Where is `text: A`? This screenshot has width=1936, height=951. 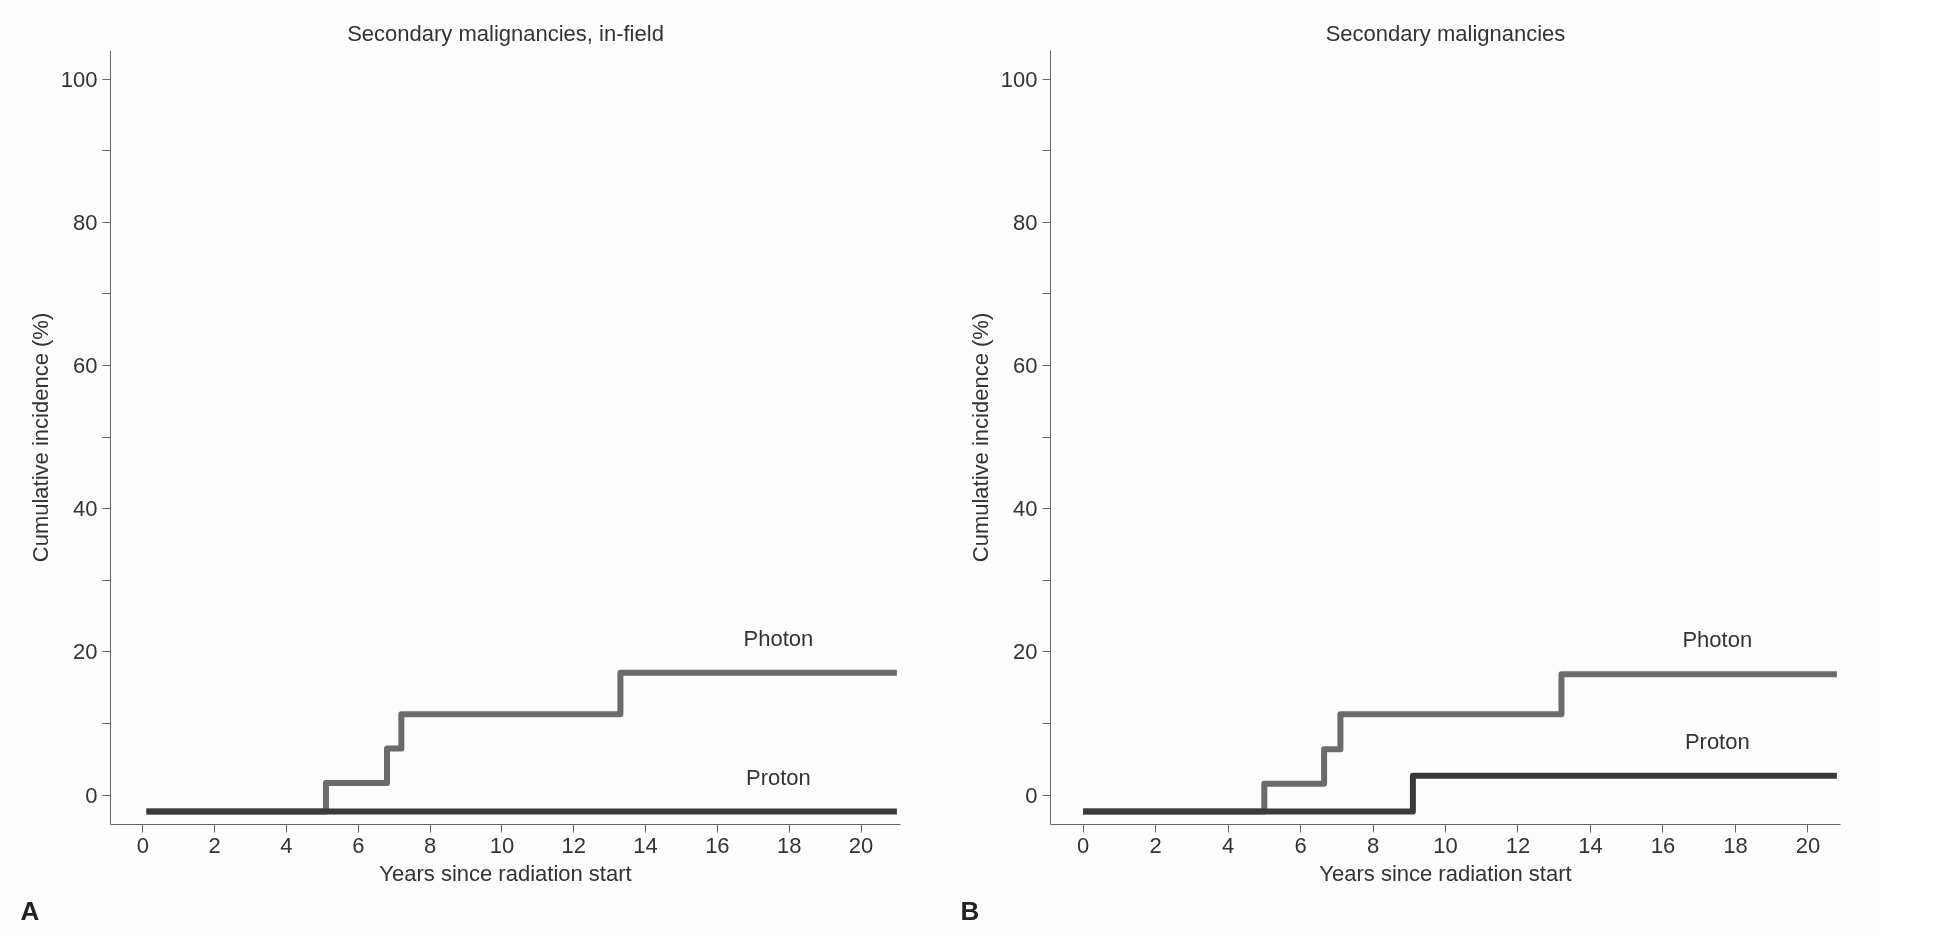 text: A is located at coordinates (30, 910).